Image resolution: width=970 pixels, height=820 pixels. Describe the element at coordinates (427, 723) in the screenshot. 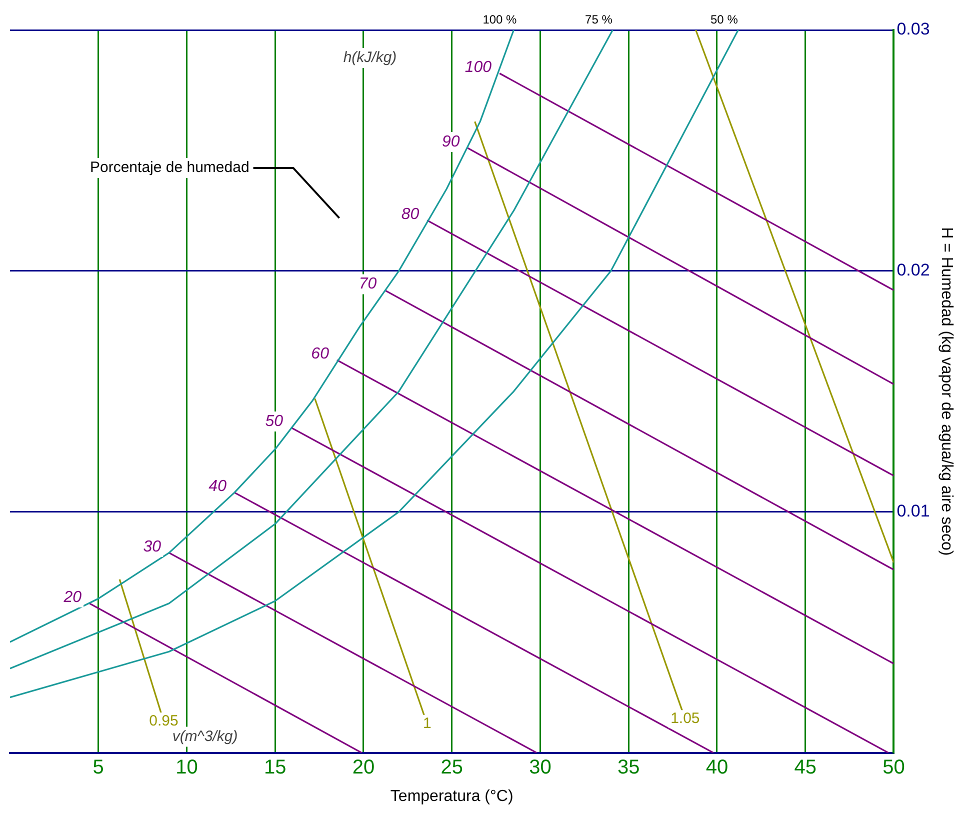

I see `series-label: 1` at that location.